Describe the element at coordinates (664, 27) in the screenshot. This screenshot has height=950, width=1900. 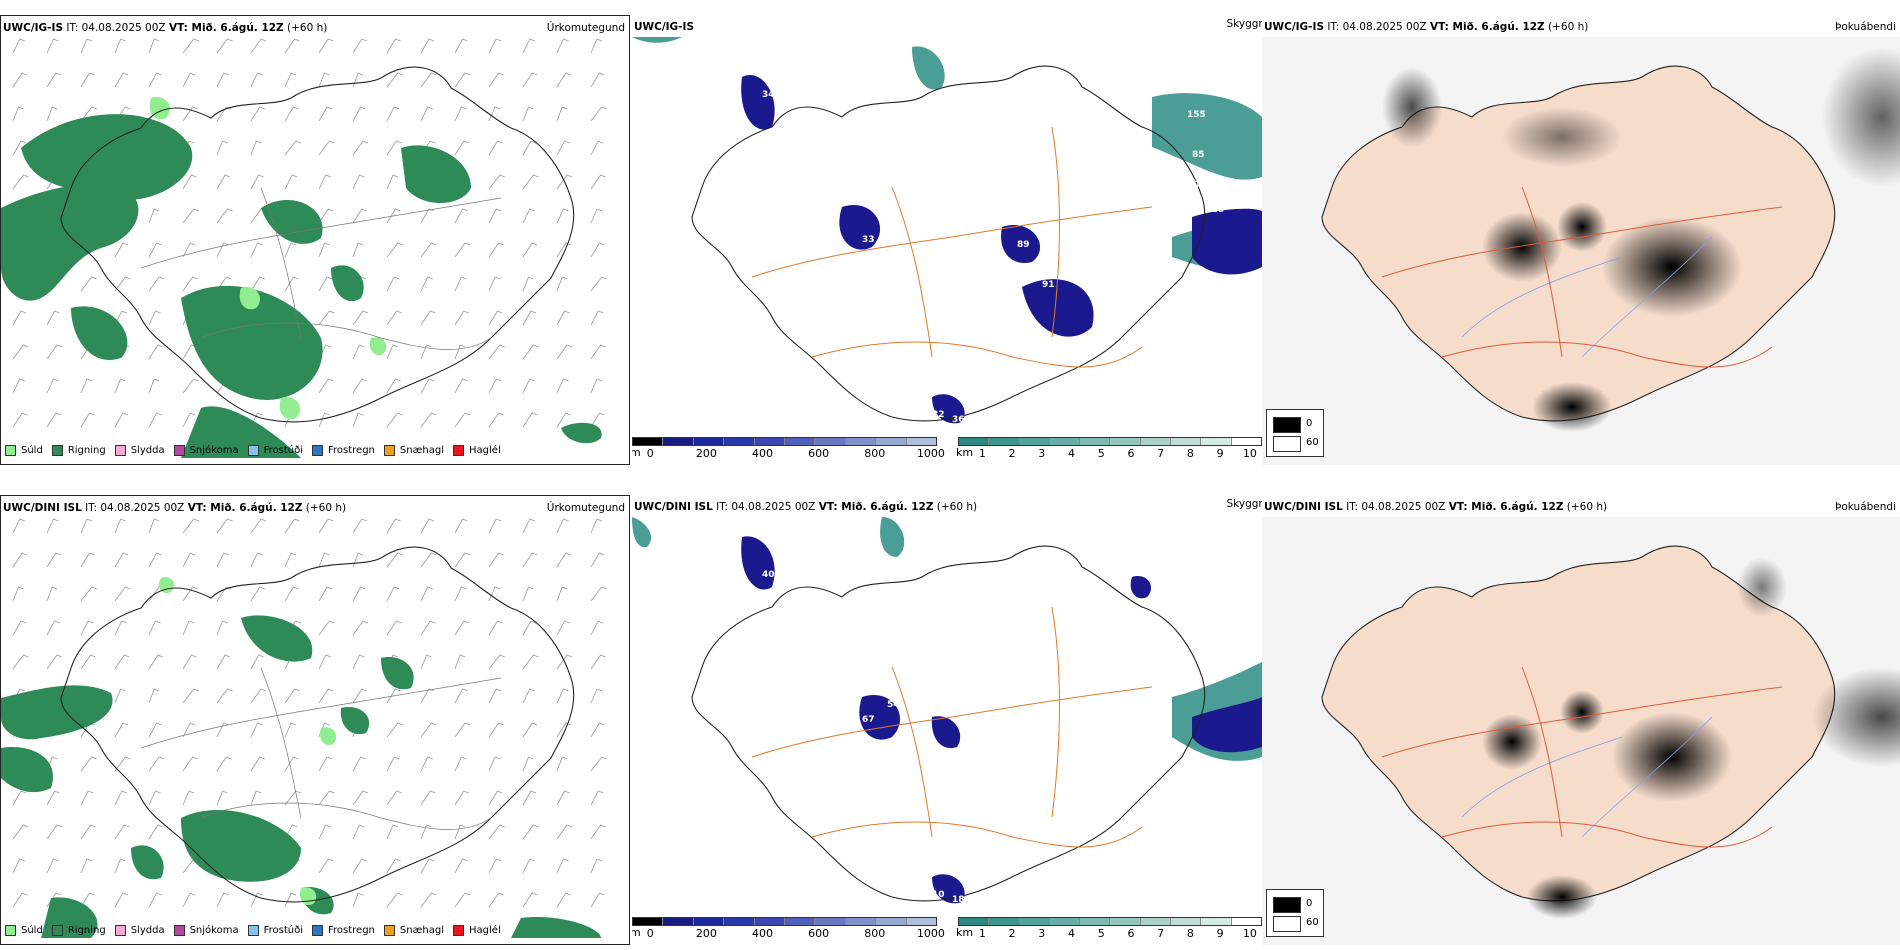
I see `model-name: UWC/IG-IS` at that location.